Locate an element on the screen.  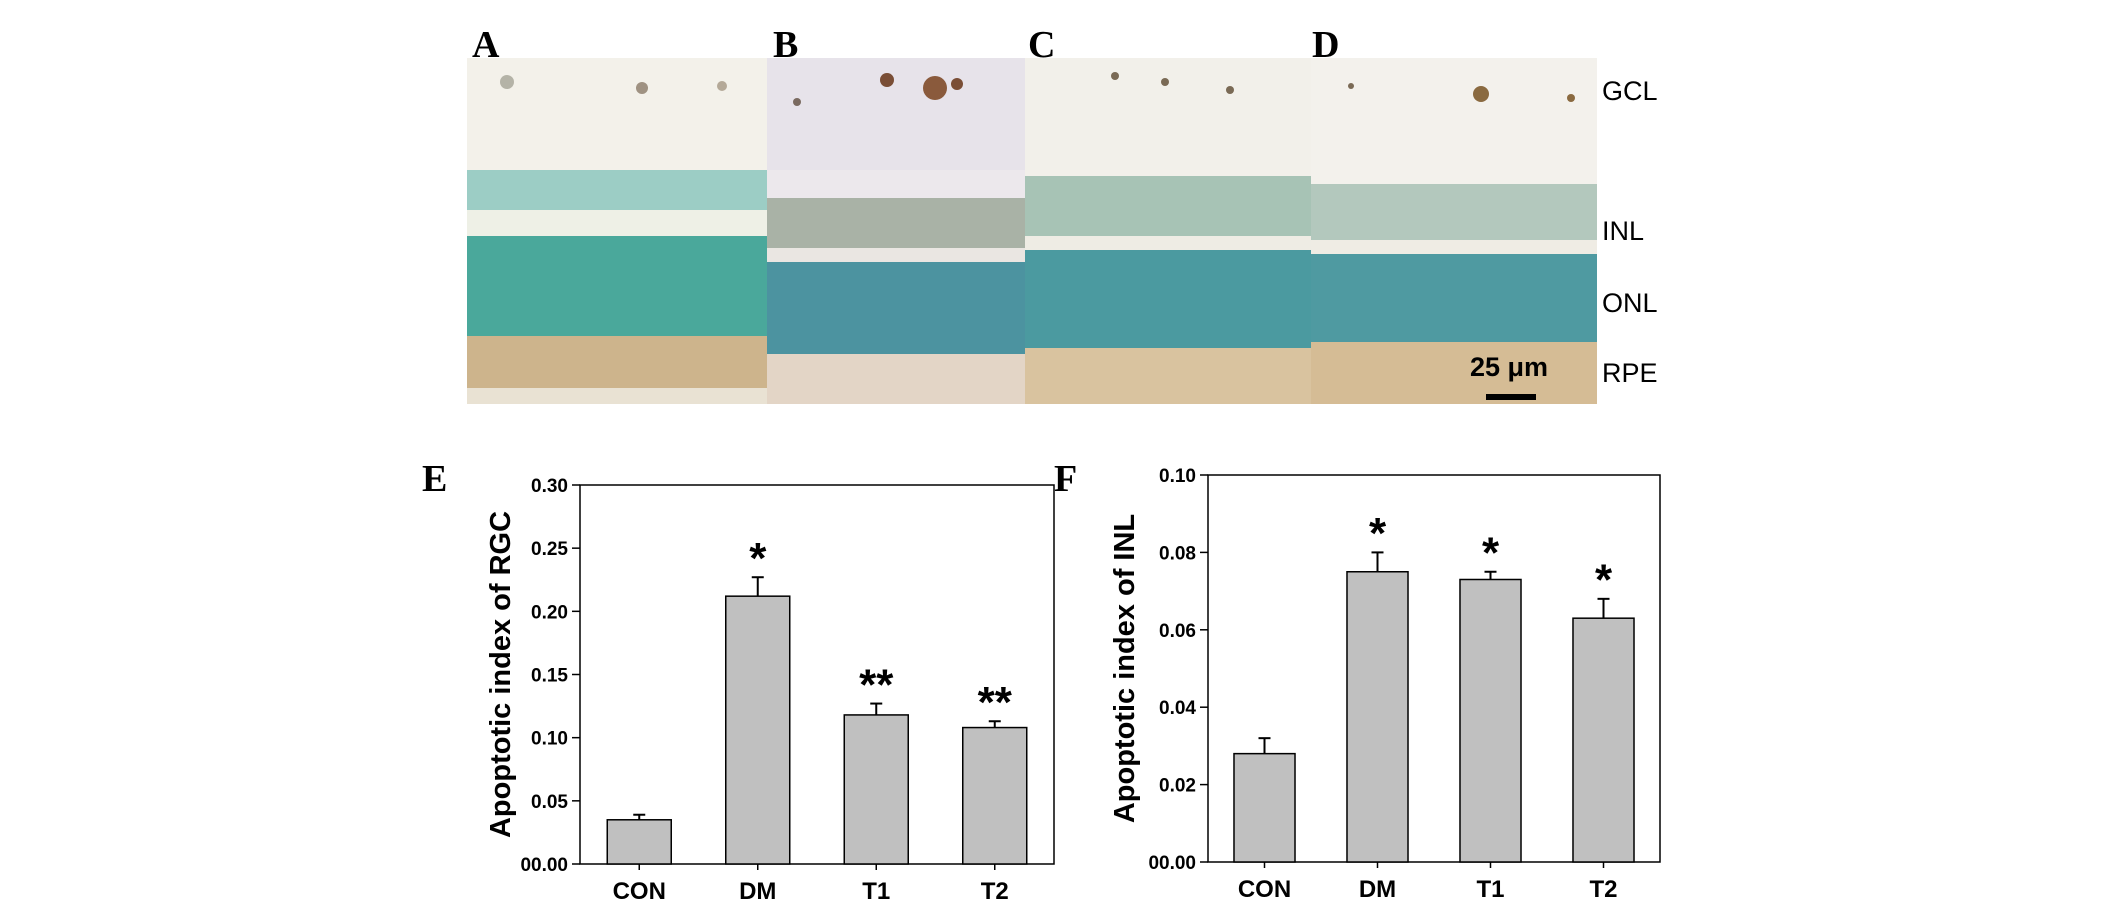
x-tick-label-e: T2 is located at coordinates (995, 891).